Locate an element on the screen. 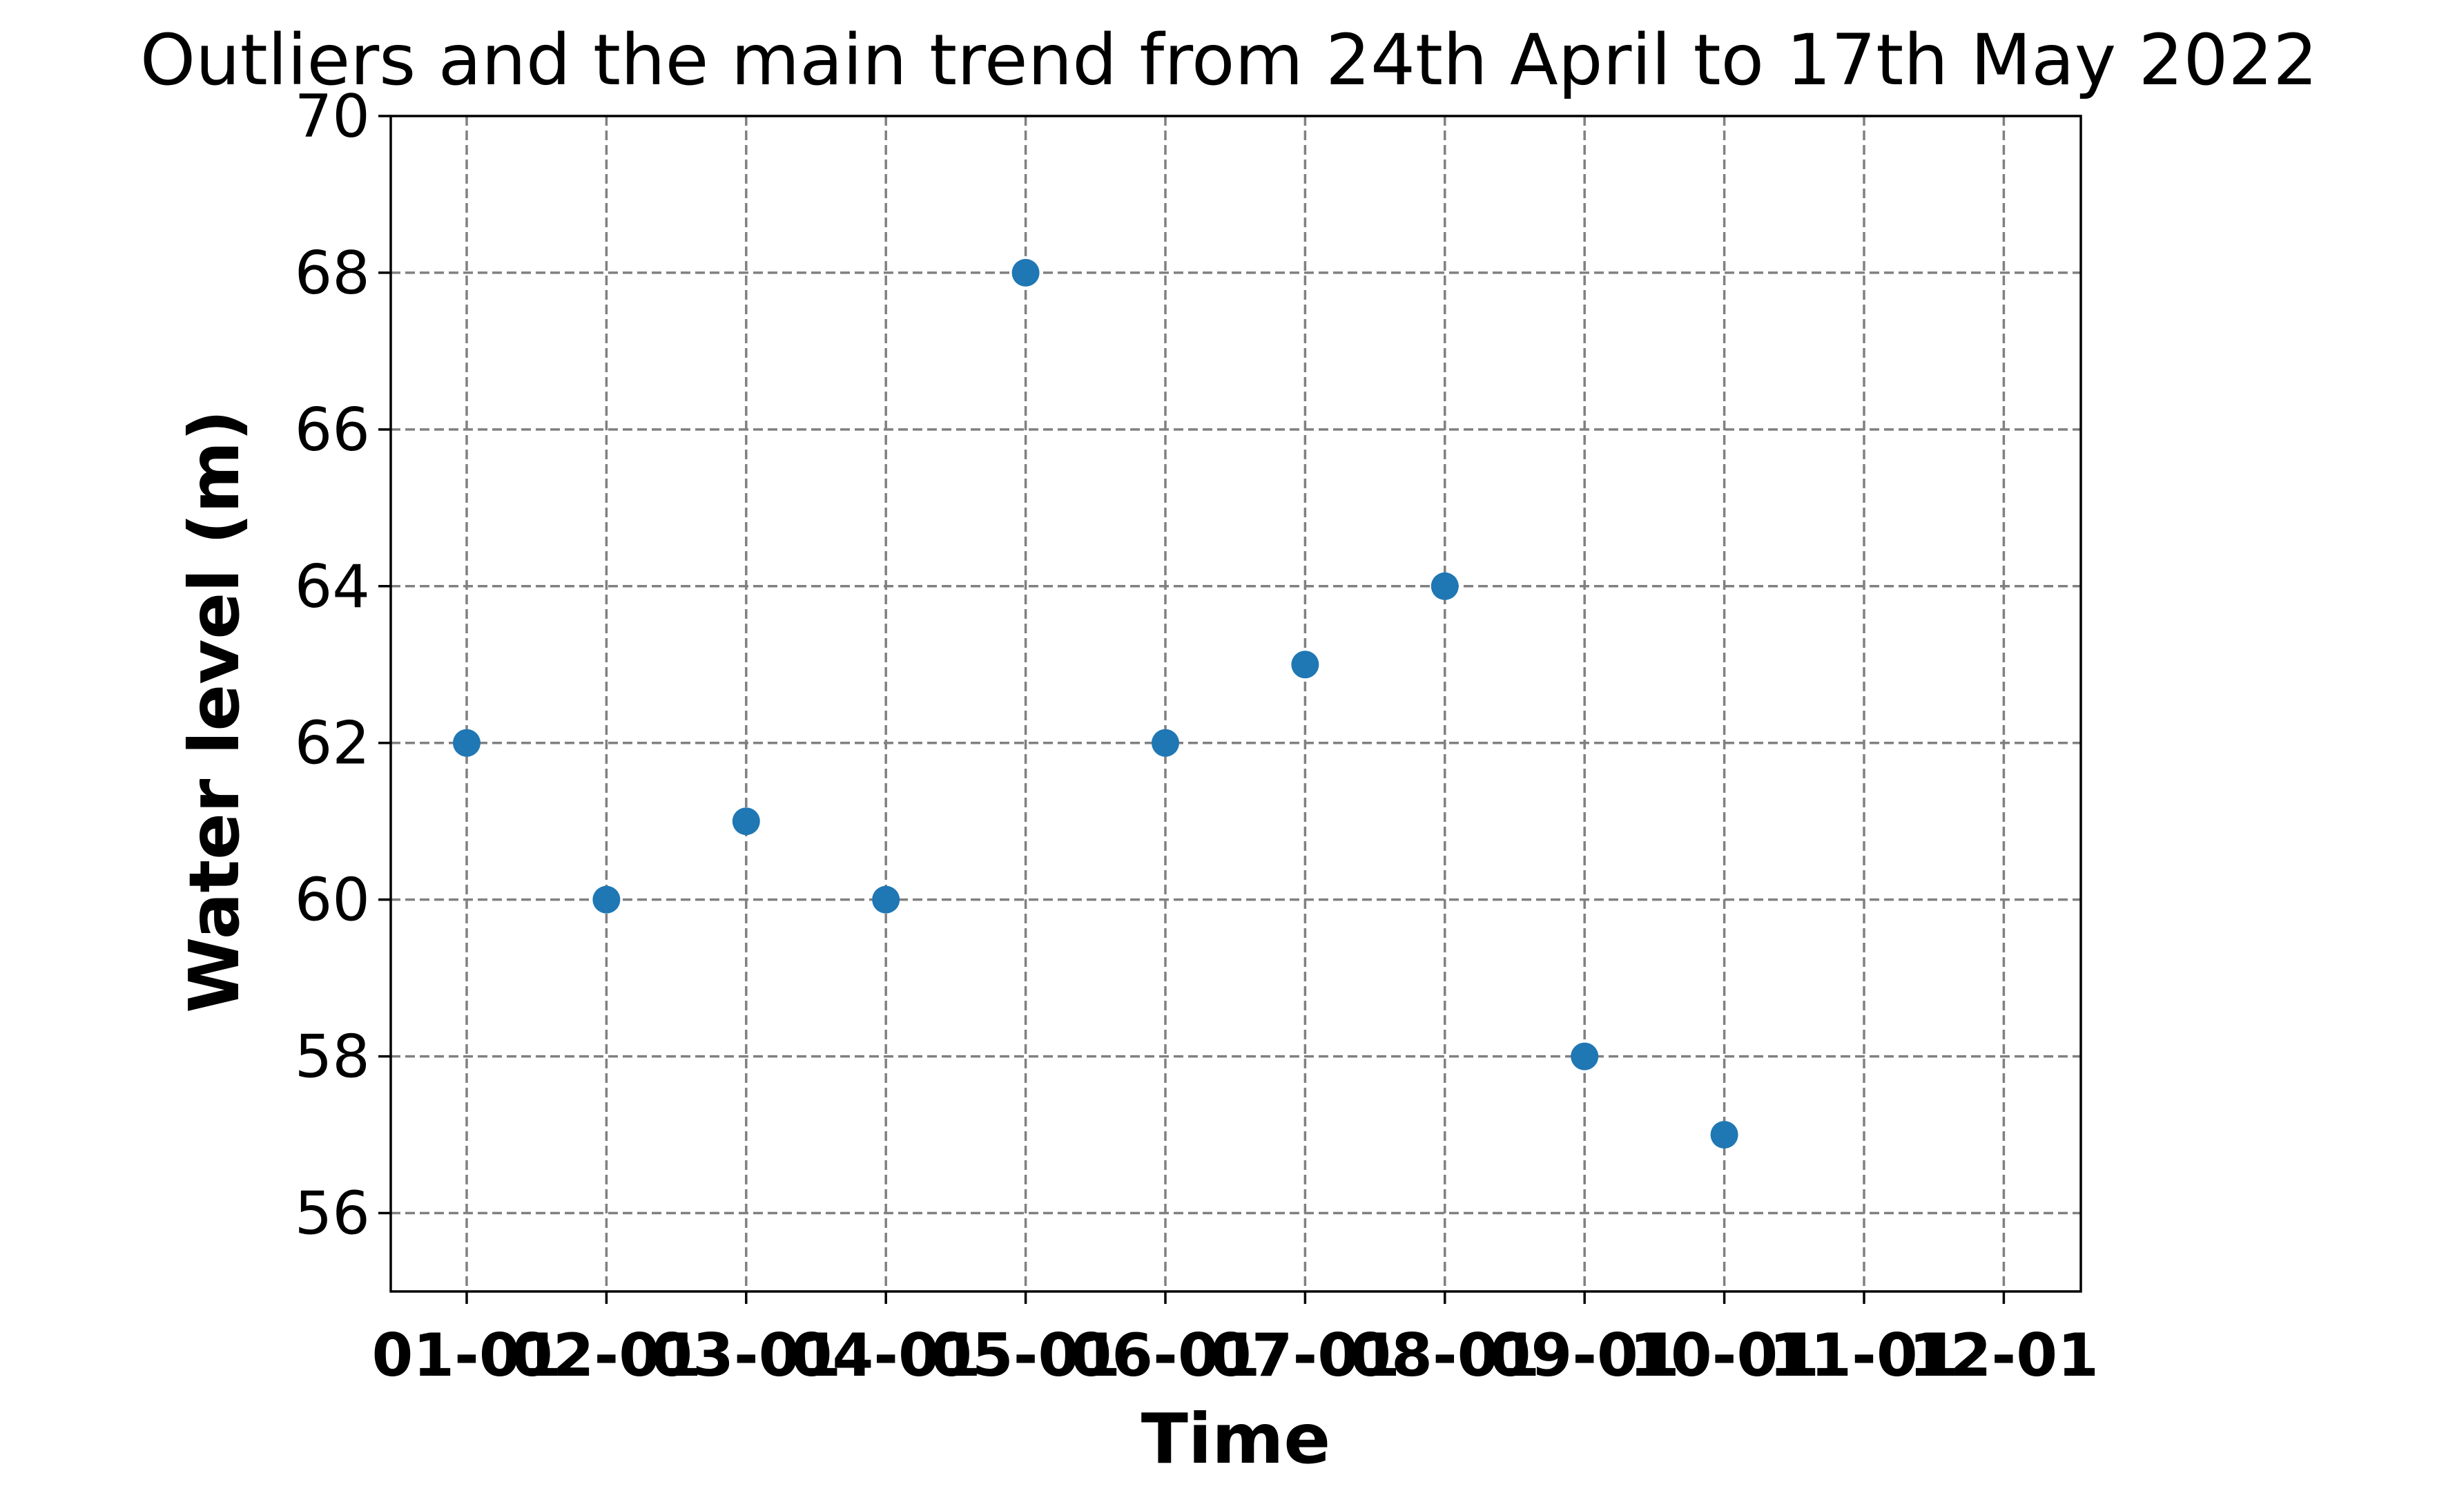 The width and height of the screenshot is (2464, 1509). x-tick-label: 04-01 is located at coordinates (886, 1355).